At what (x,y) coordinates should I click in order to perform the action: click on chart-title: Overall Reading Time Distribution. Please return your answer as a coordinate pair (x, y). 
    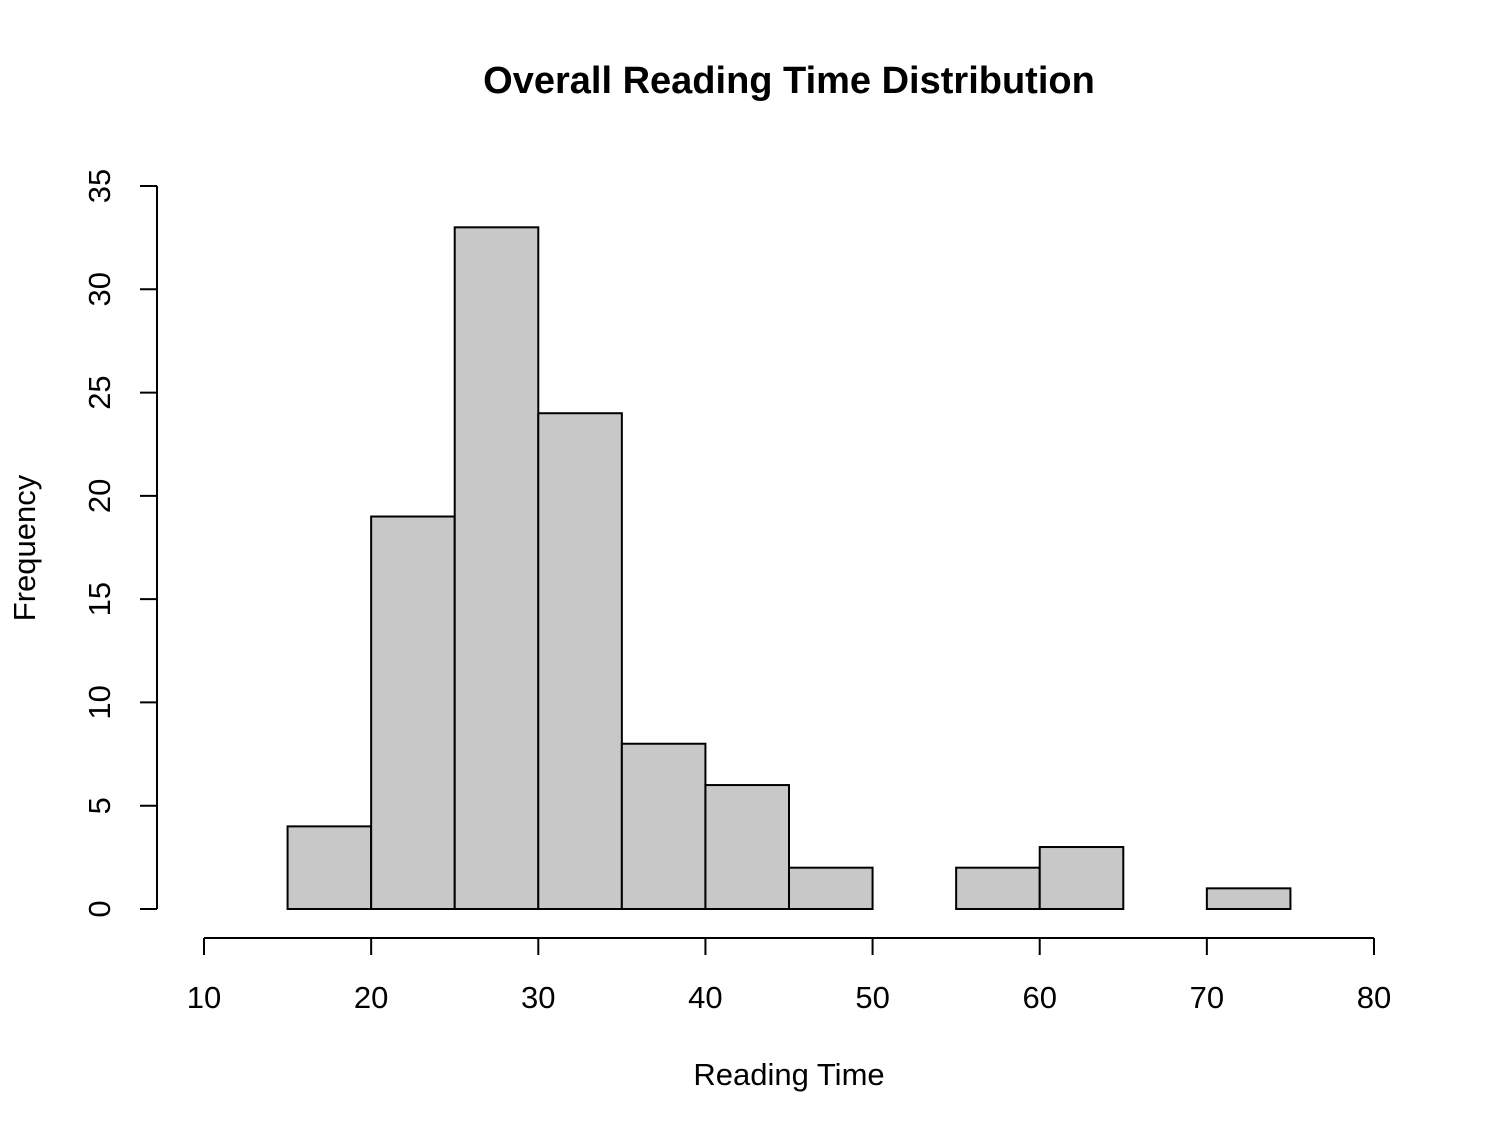
    Looking at the image, I should click on (789, 81).